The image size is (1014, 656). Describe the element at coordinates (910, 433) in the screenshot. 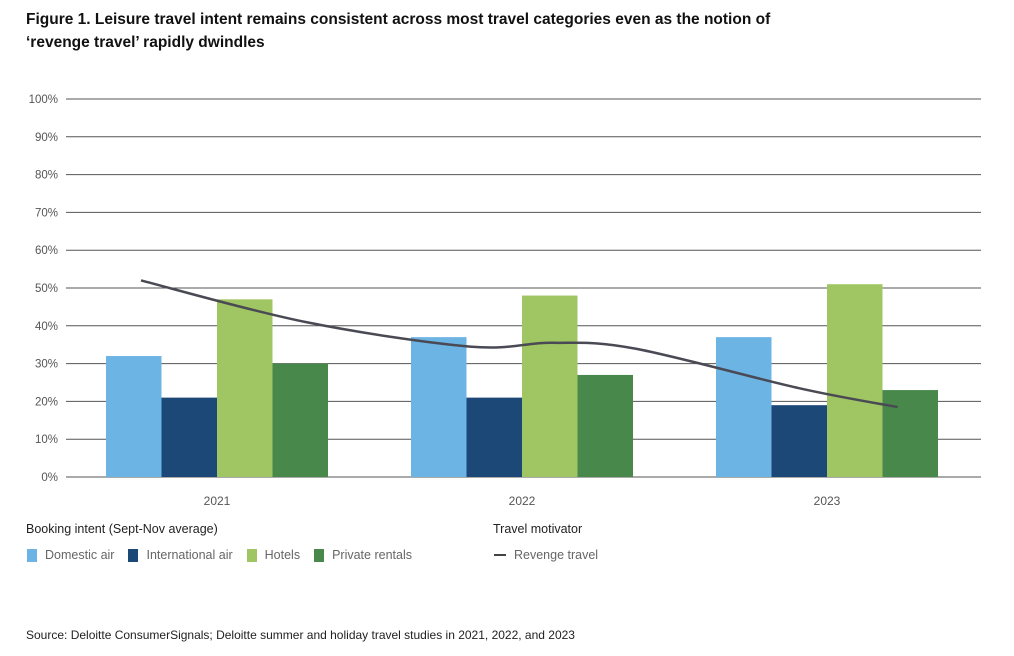

I see `bar-private-rentals-2023` at that location.